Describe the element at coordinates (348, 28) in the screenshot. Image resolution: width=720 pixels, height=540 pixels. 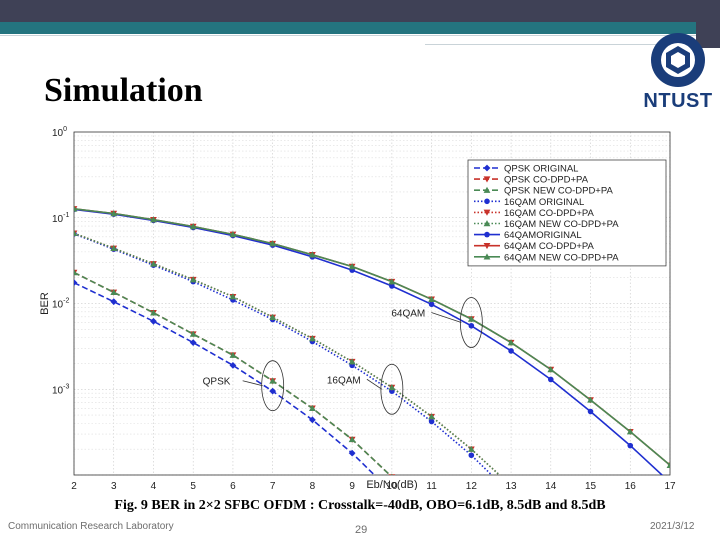
I see `header-accent-bar` at that location.